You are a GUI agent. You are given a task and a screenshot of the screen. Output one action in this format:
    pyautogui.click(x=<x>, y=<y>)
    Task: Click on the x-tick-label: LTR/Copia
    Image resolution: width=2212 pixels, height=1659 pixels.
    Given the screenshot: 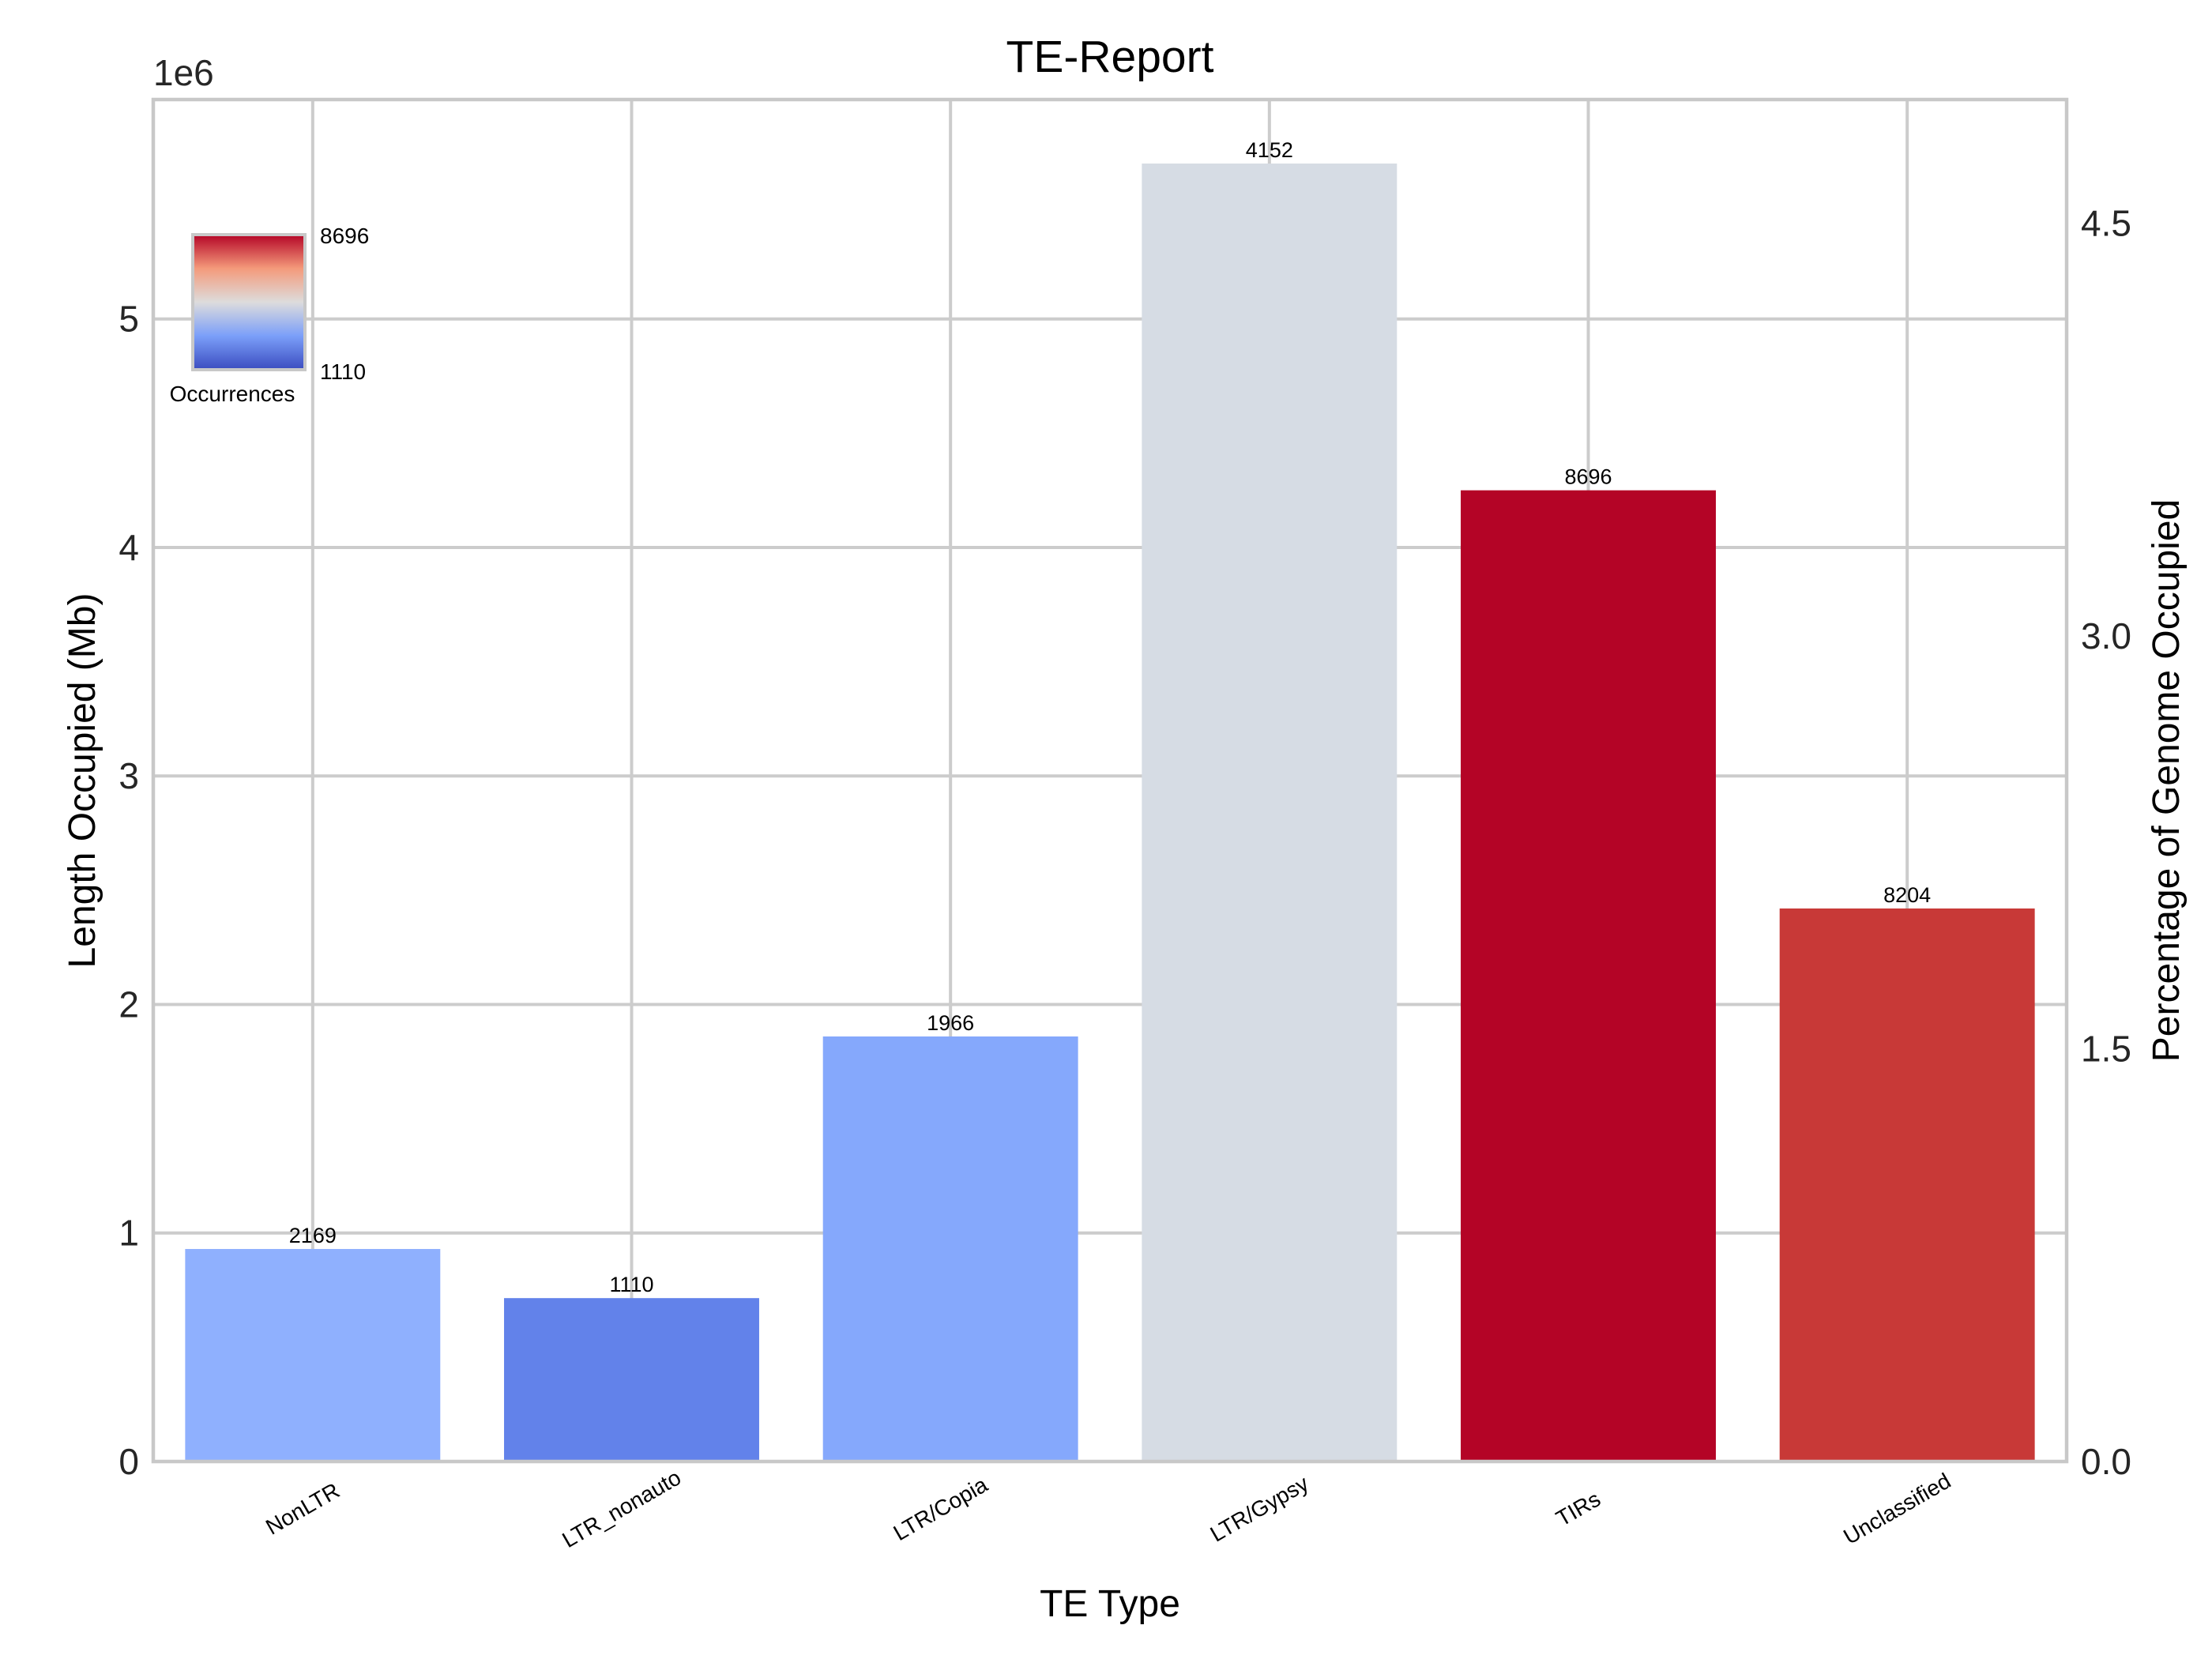 What is the action you would take?
    pyautogui.click(x=941, y=1509)
    